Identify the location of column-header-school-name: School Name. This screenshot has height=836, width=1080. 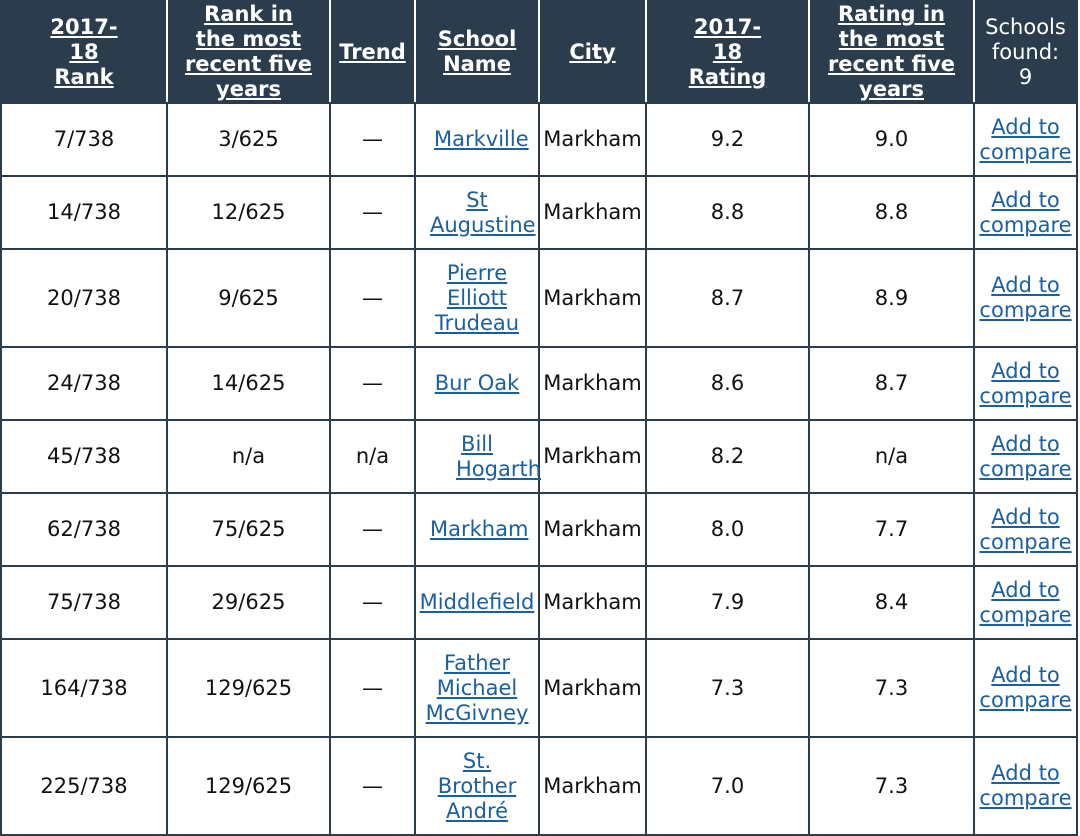
(477, 52).